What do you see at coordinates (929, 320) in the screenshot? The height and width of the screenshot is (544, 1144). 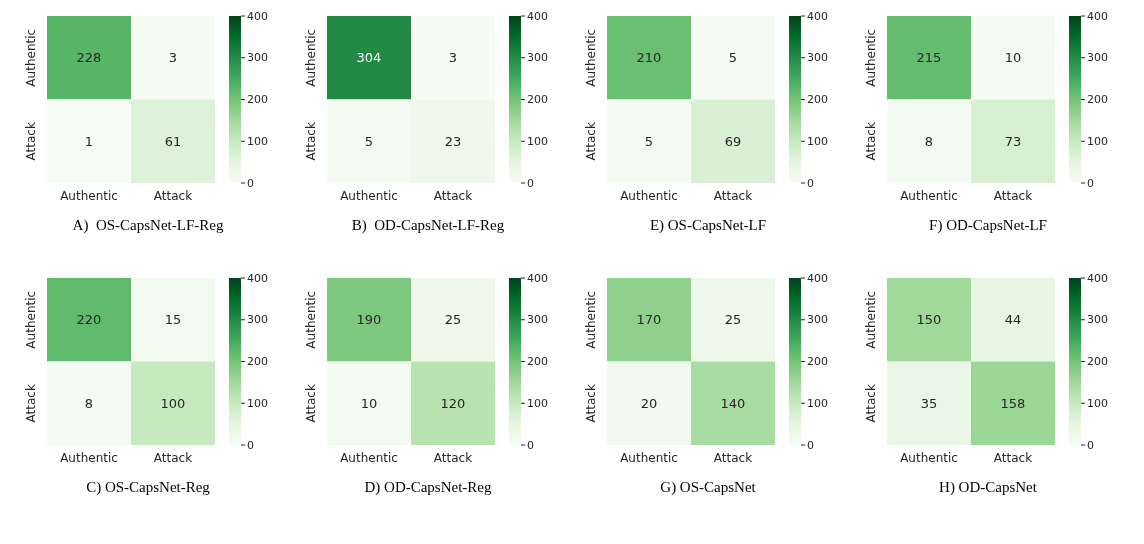 I see `data-label: 150` at bounding box center [929, 320].